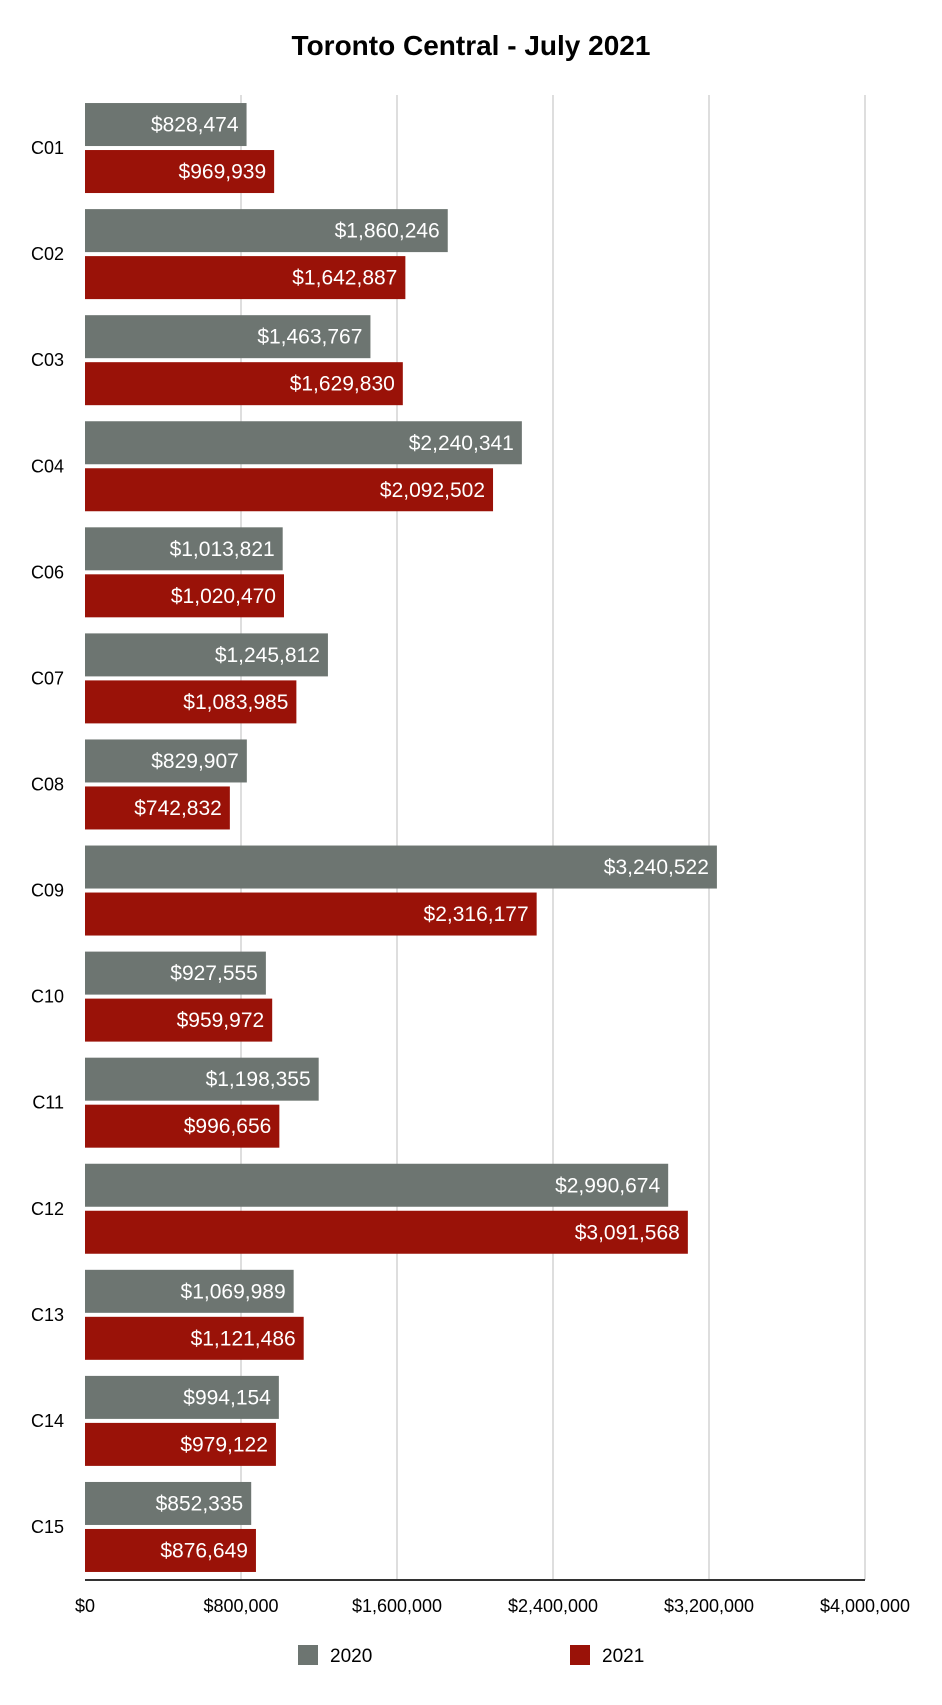 Image resolution: width=942 pixels, height=1705 pixels. Describe the element at coordinates (471, 1656) in the screenshot. I see `legend: 2020 2021` at that location.